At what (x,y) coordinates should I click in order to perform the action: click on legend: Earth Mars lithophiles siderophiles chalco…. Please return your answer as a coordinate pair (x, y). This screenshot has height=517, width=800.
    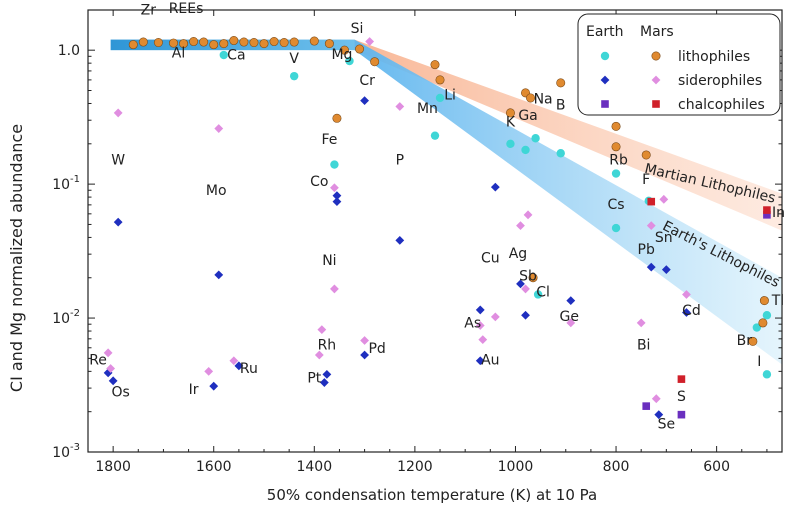
    Looking at the image, I should click on (679, 64).